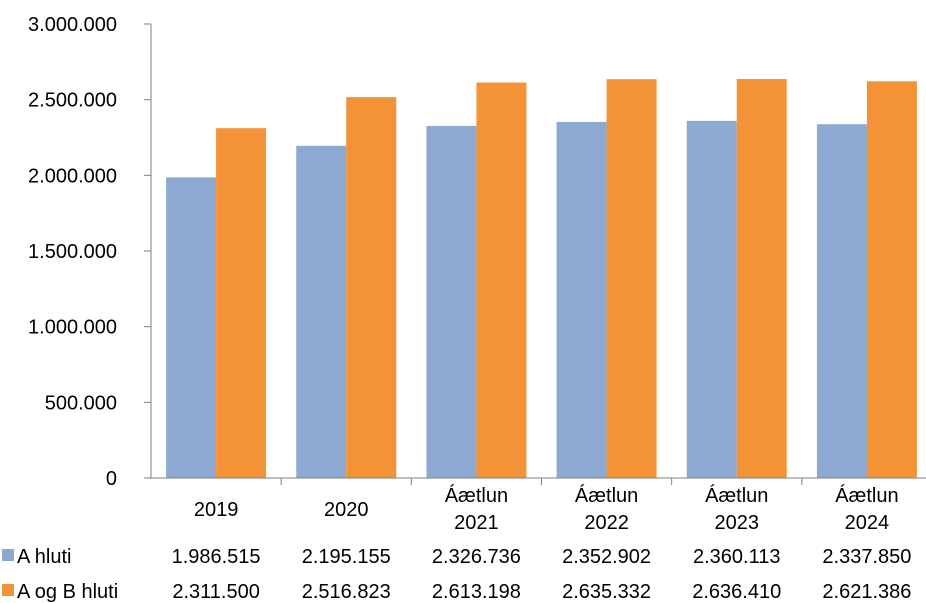  What do you see at coordinates (606, 592) in the screenshot?
I see `data-table-value: 2.635.332` at bounding box center [606, 592].